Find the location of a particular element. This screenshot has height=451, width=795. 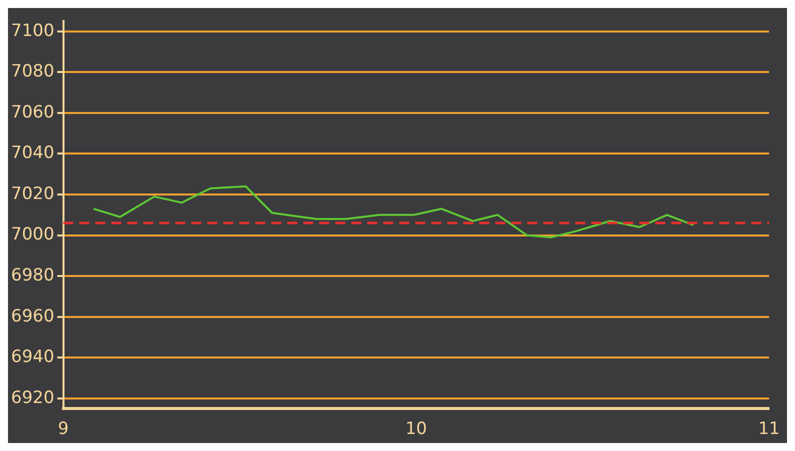

y-tick-label: 7080 is located at coordinates (32, 72).